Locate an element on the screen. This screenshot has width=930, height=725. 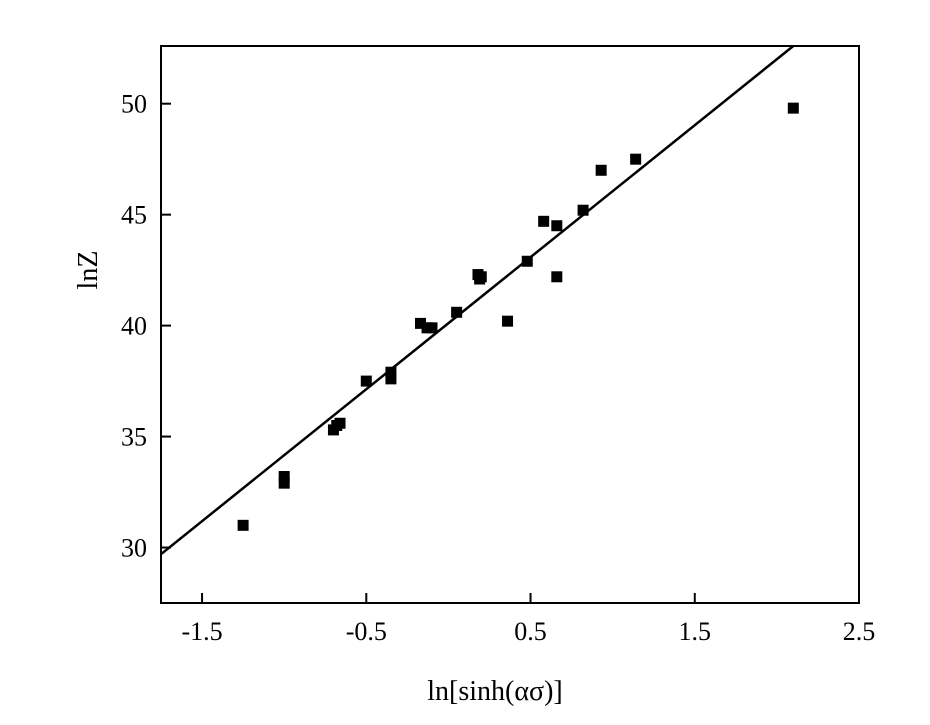
y-axis: 30 35 40 45 50 is located at coordinates (146, 326).